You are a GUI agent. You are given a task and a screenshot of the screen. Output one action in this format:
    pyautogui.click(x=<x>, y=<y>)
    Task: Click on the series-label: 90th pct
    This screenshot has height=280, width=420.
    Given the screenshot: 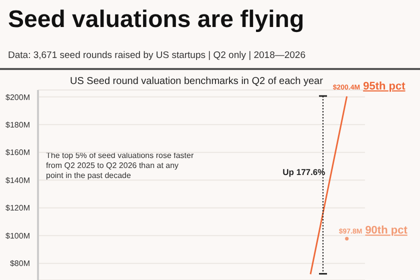 What is the action you would take?
    pyautogui.click(x=386, y=230)
    